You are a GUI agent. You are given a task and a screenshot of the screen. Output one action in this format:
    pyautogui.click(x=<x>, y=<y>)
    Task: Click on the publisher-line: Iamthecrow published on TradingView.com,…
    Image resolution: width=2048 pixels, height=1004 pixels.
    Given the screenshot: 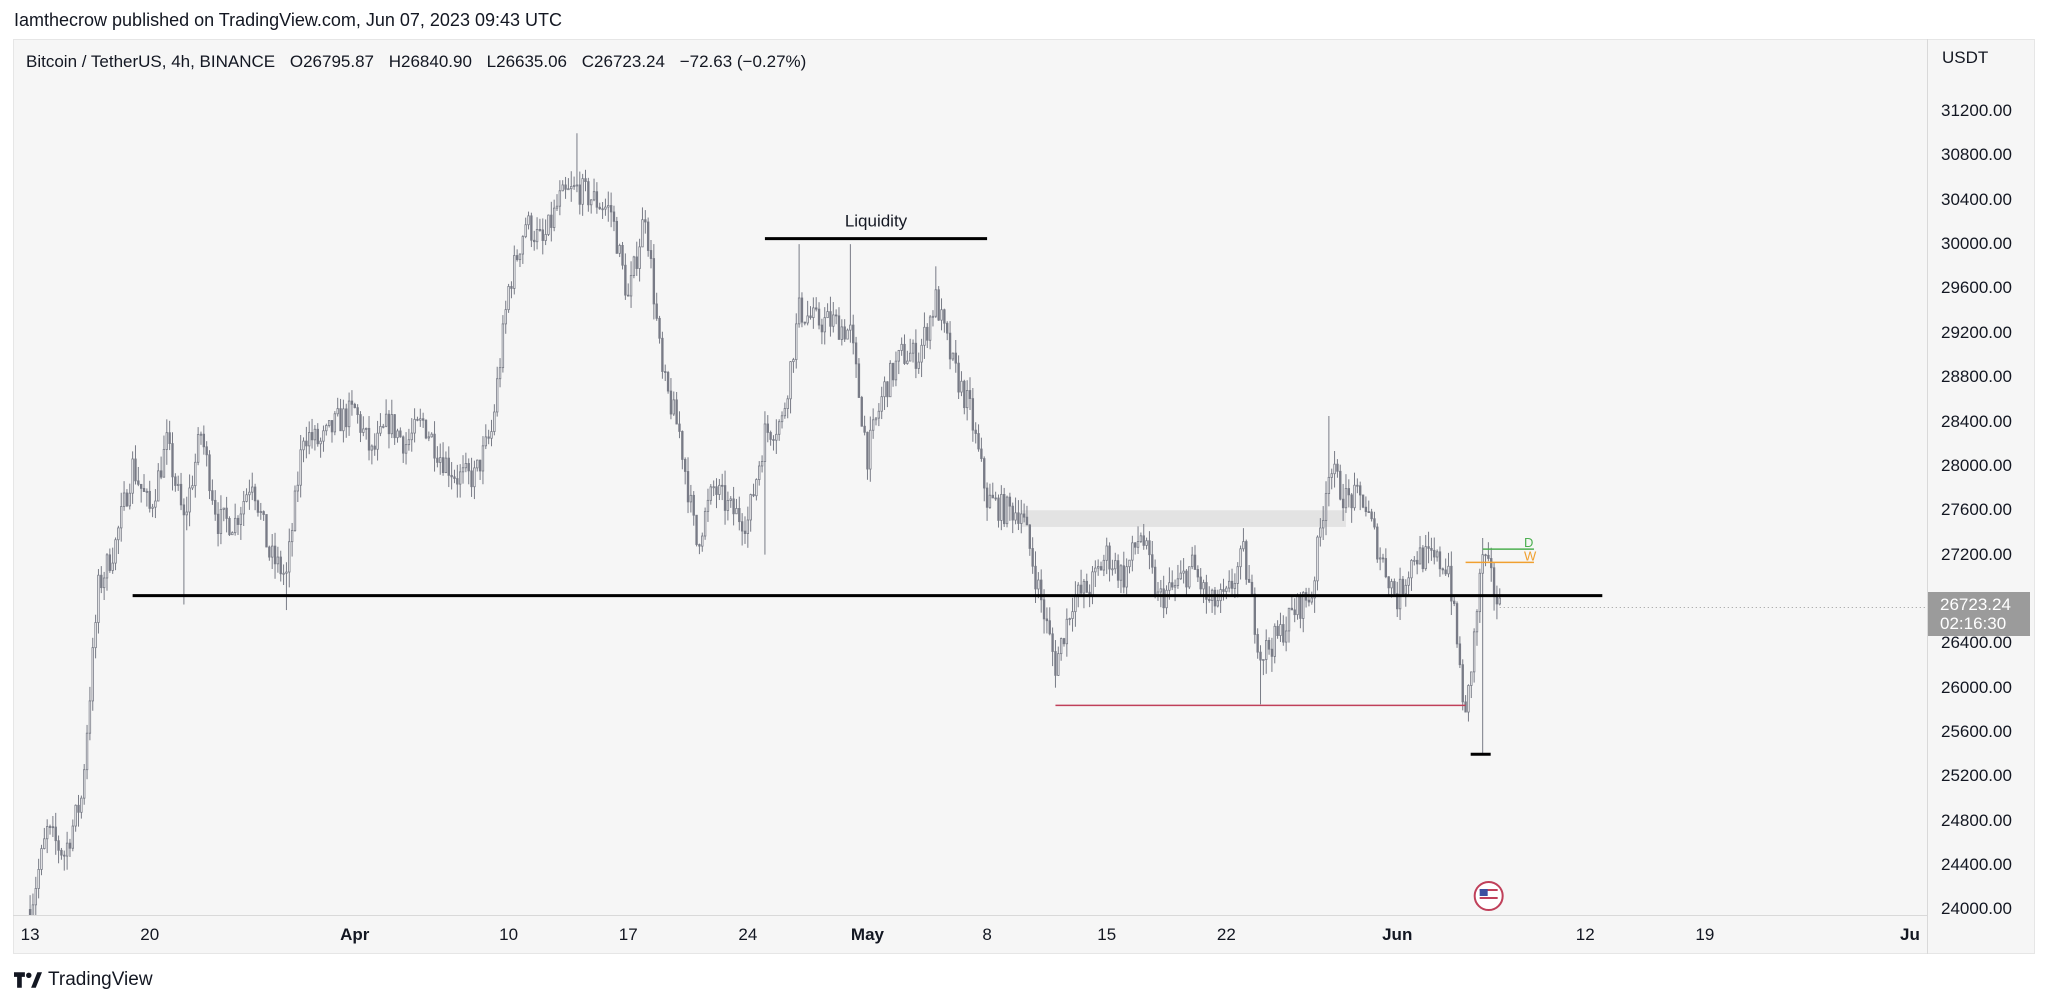 What is the action you would take?
    pyautogui.click(x=288, y=20)
    